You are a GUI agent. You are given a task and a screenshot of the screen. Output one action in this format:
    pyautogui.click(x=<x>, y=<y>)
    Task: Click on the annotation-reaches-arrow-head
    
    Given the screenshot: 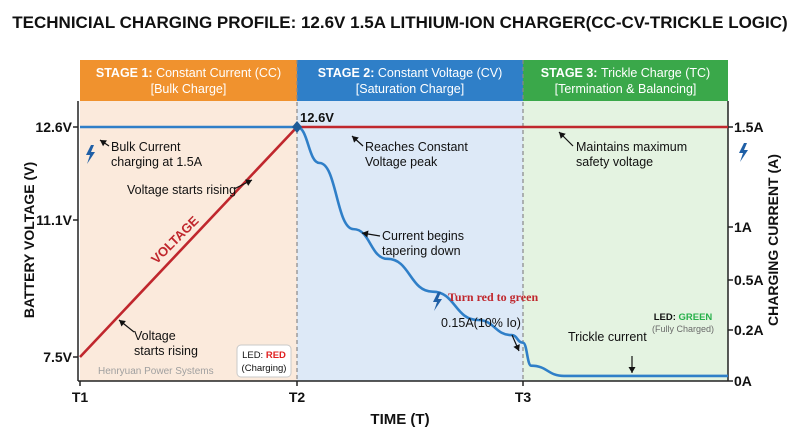 What is the action you would take?
    pyautogui.click(x=355, y=139)
    